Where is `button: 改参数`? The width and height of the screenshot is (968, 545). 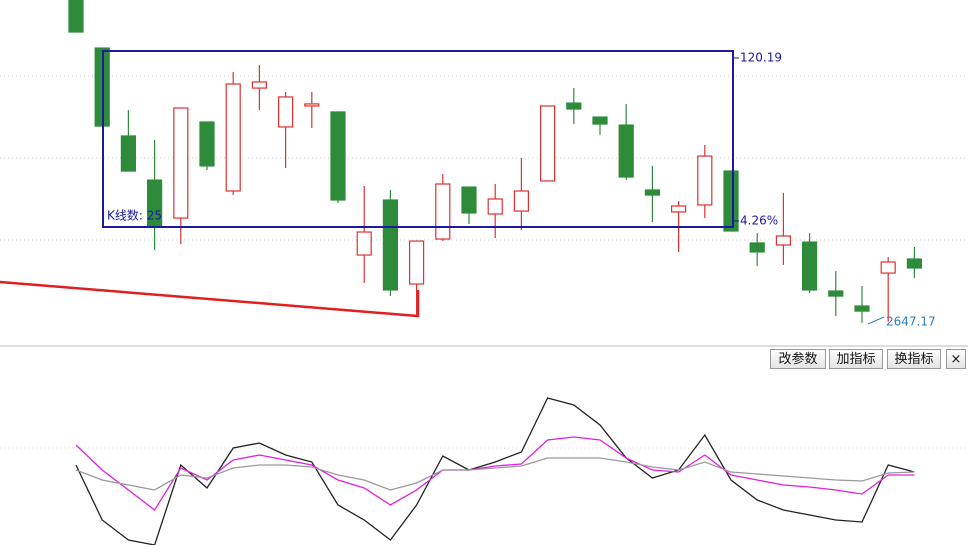 button: 改参数 is located at coordinates (798, 359).